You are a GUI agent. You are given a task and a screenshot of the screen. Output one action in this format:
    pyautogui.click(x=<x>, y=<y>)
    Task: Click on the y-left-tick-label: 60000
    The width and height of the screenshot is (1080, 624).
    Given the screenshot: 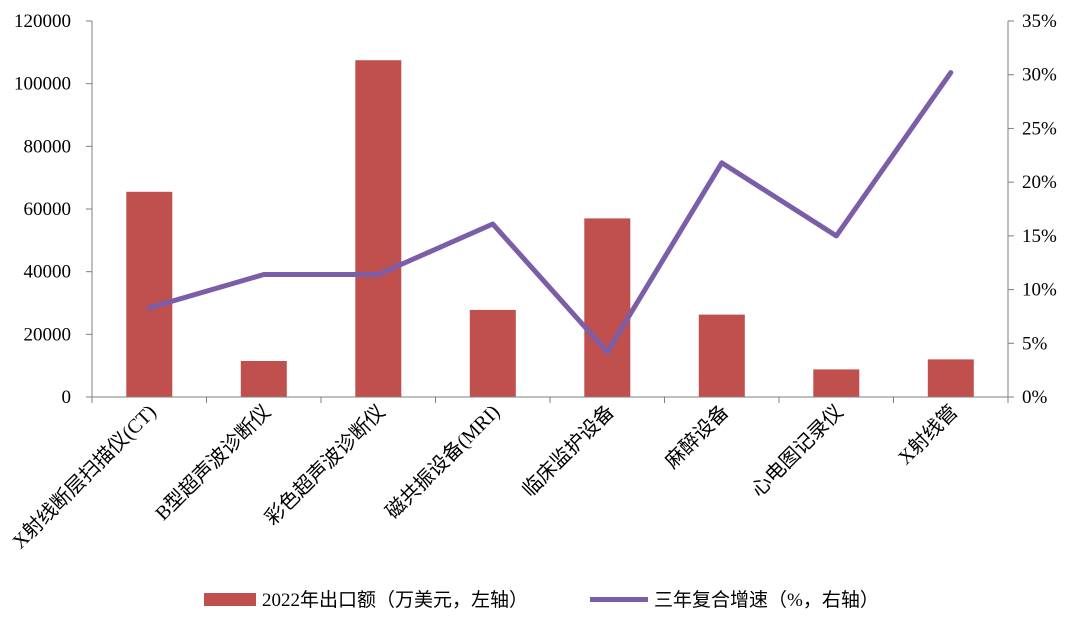 What is the action you would take?
    pyautogui.click(x=48, y=209)
    